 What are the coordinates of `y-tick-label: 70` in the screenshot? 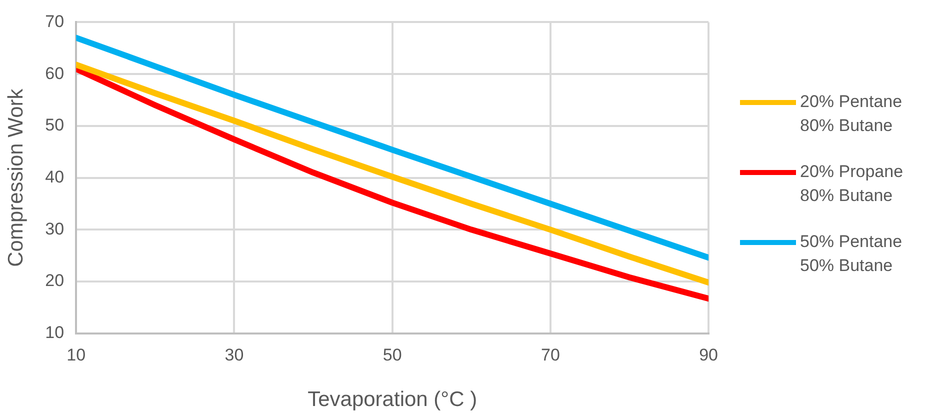 It's located at (54, 21).